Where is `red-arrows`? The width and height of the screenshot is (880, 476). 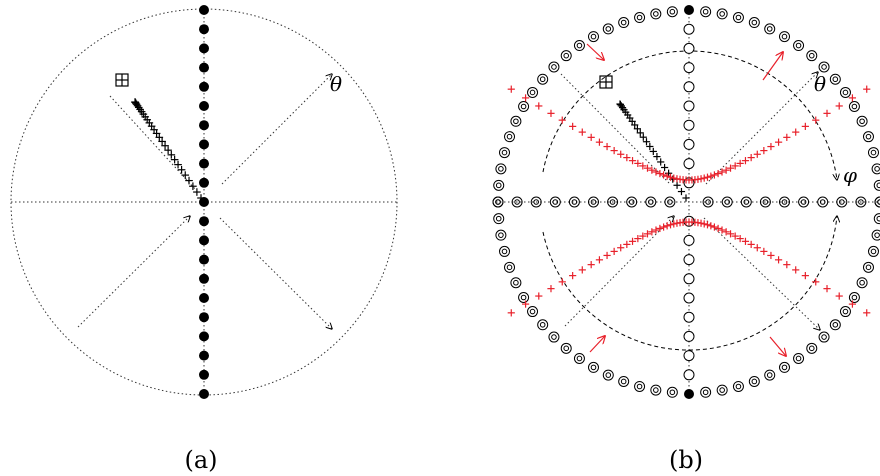
red-arrows is located at coordinates (686, 199).